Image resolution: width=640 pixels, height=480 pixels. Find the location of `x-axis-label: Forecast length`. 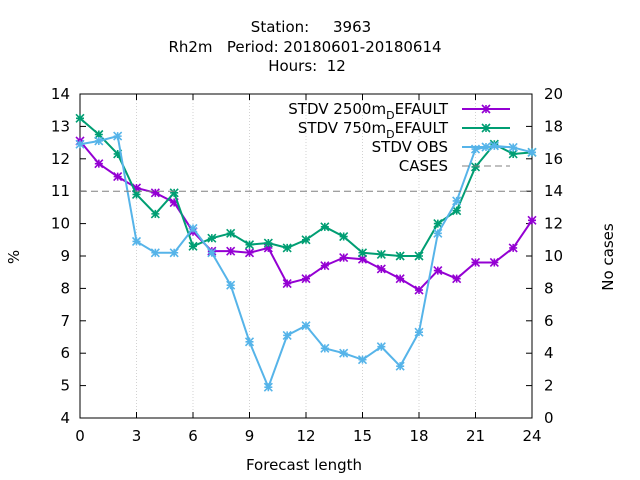

x-axis-label: Forecast length is located at coordinates (304, 465).